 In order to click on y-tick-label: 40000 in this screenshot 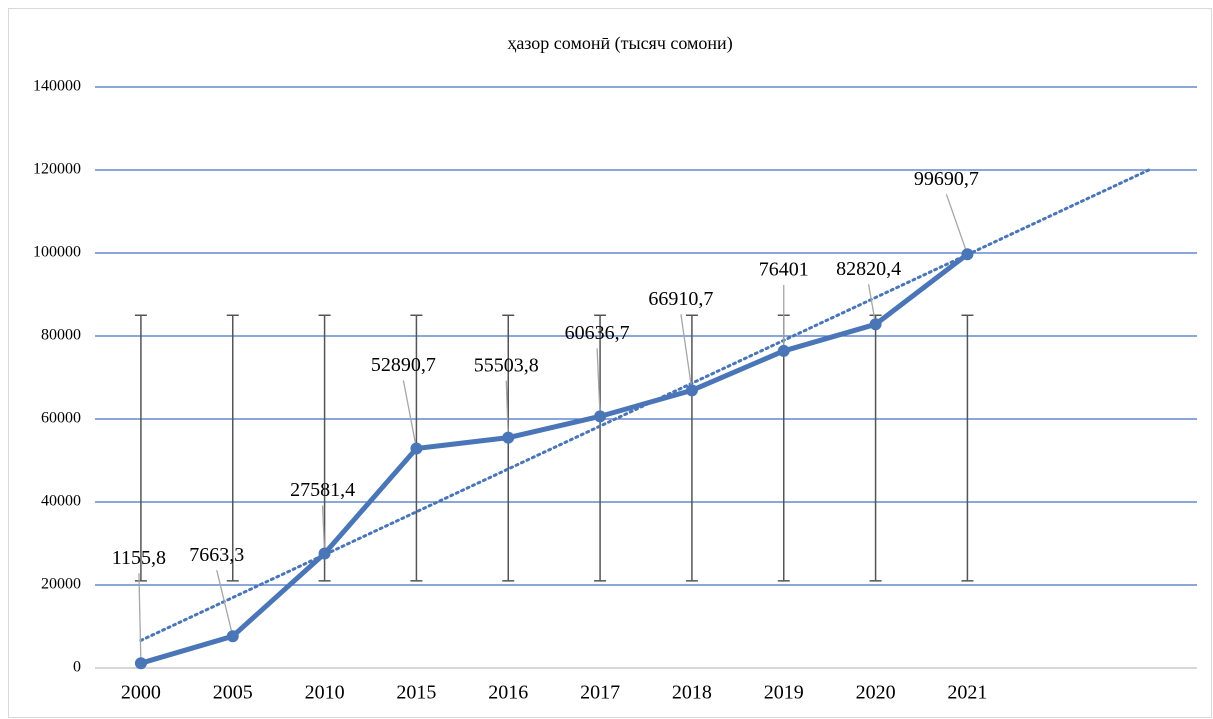, I will do `click(61, 501)`.